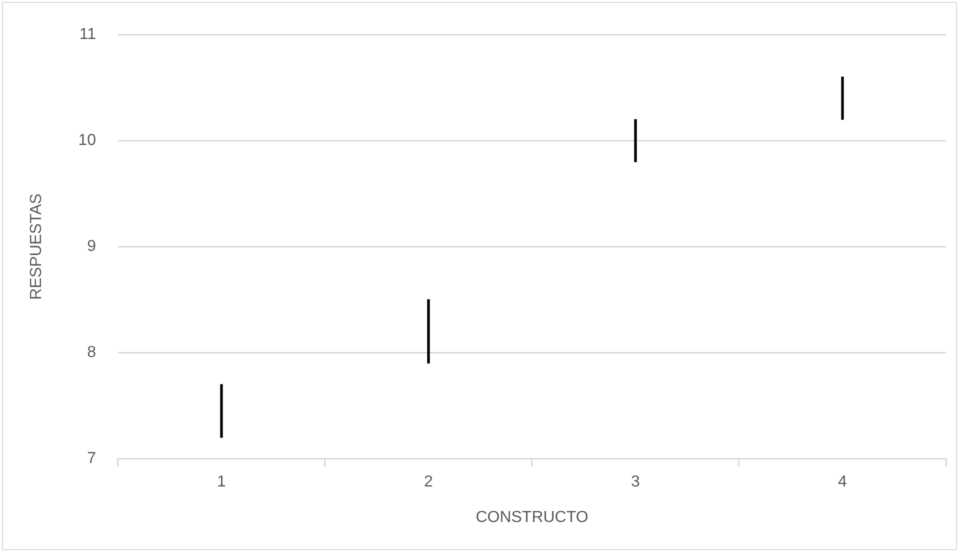 The image size is (961, 556). What do you see at coordinates (87, 35) in the screenshot?
I see `y-tick-label: 11` at bounding box center [87, 35].